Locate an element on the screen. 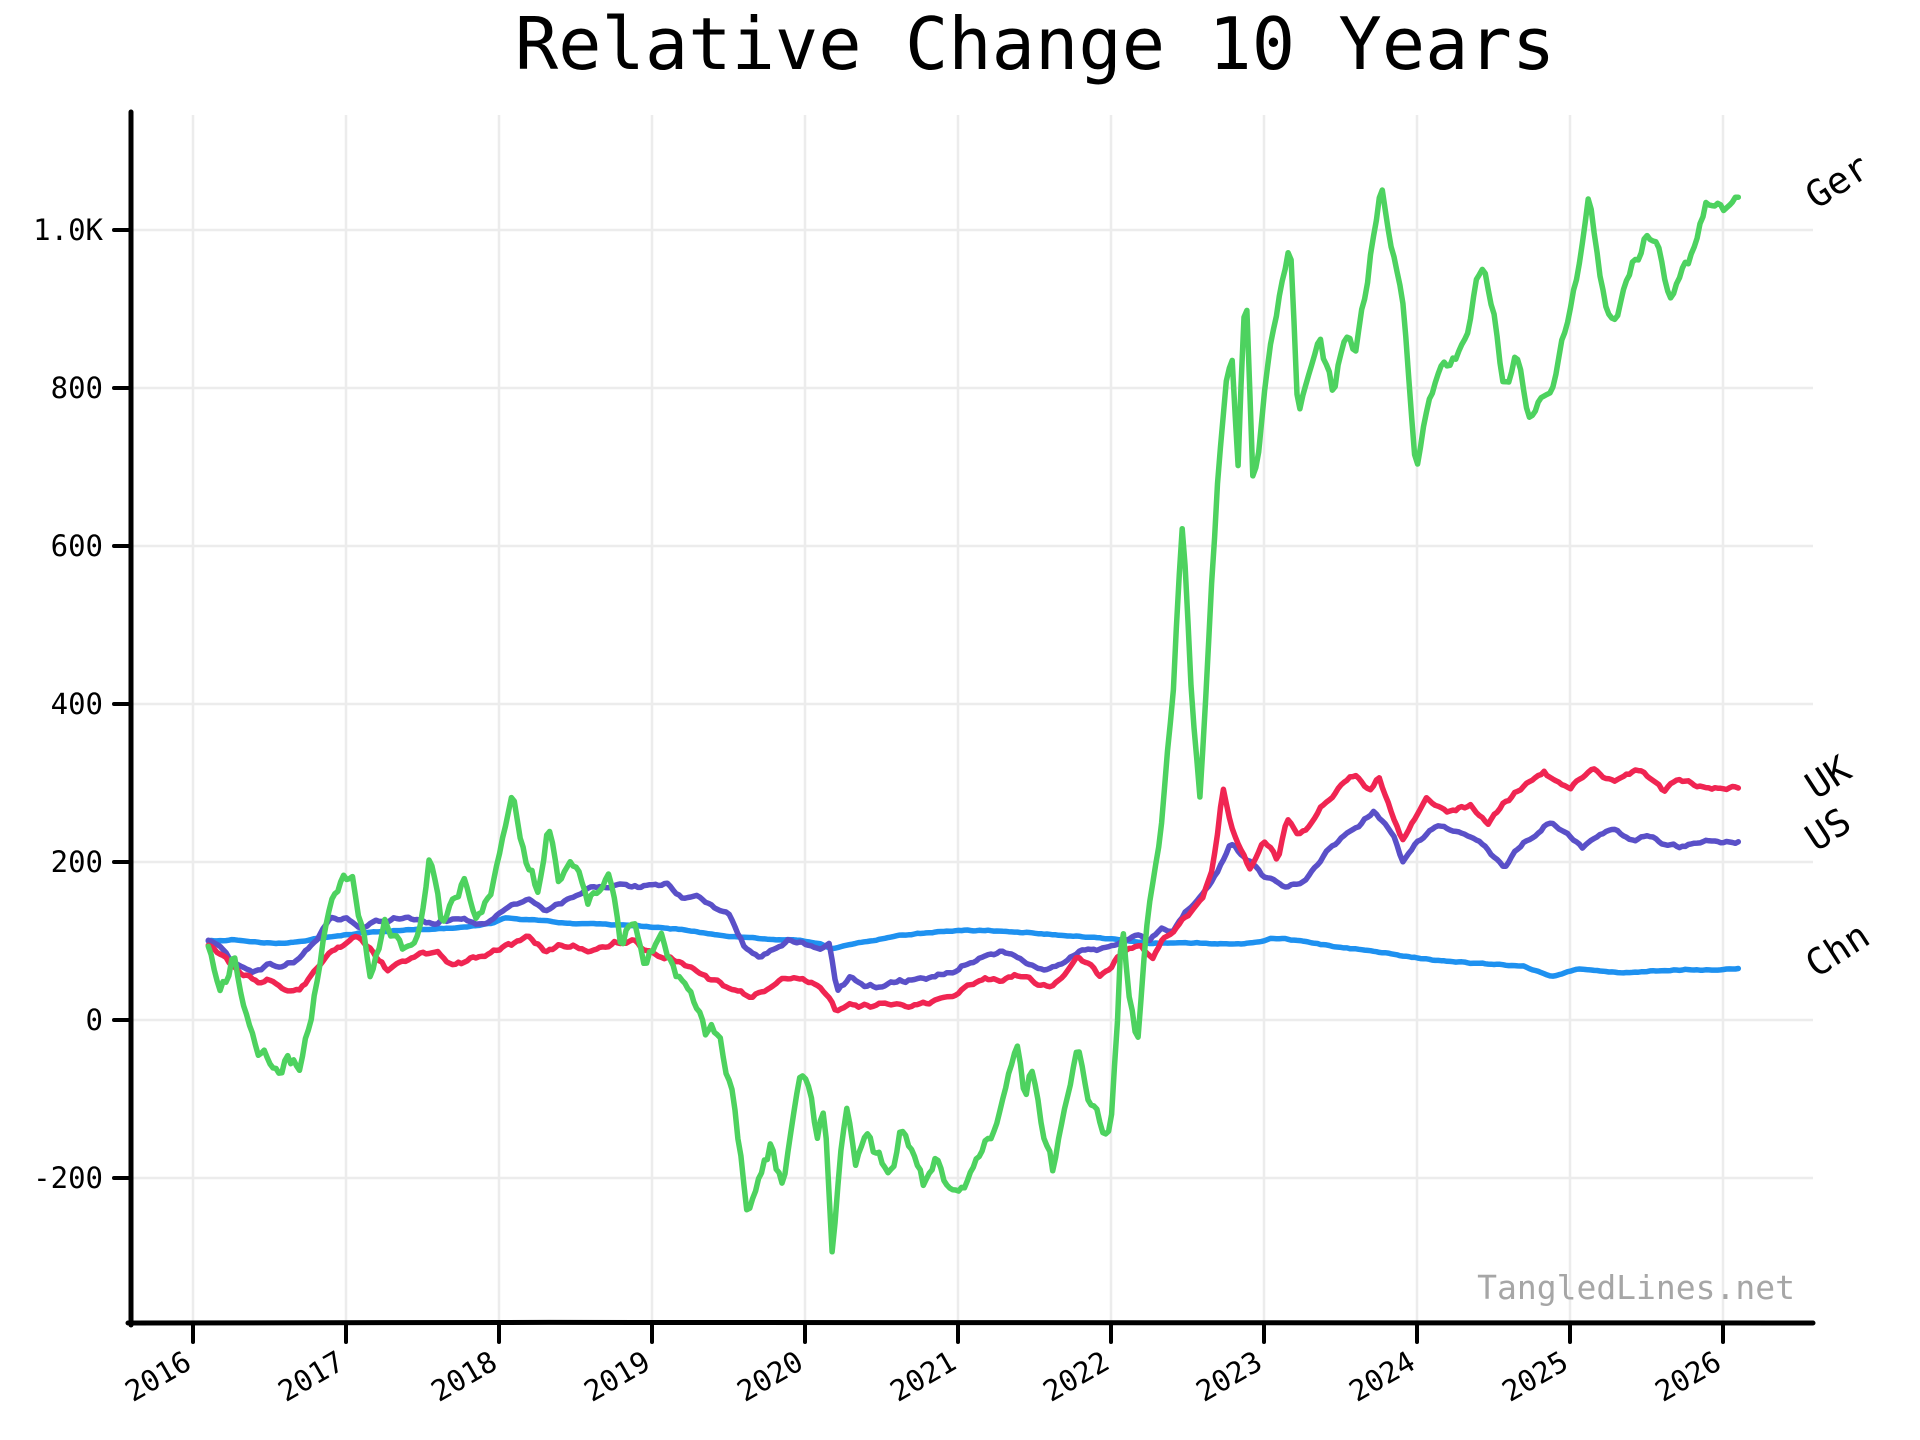 This screenshot has width=1920, height=1440. x-tick-label-2016: 2016 is located at coordinates (157, 1376).